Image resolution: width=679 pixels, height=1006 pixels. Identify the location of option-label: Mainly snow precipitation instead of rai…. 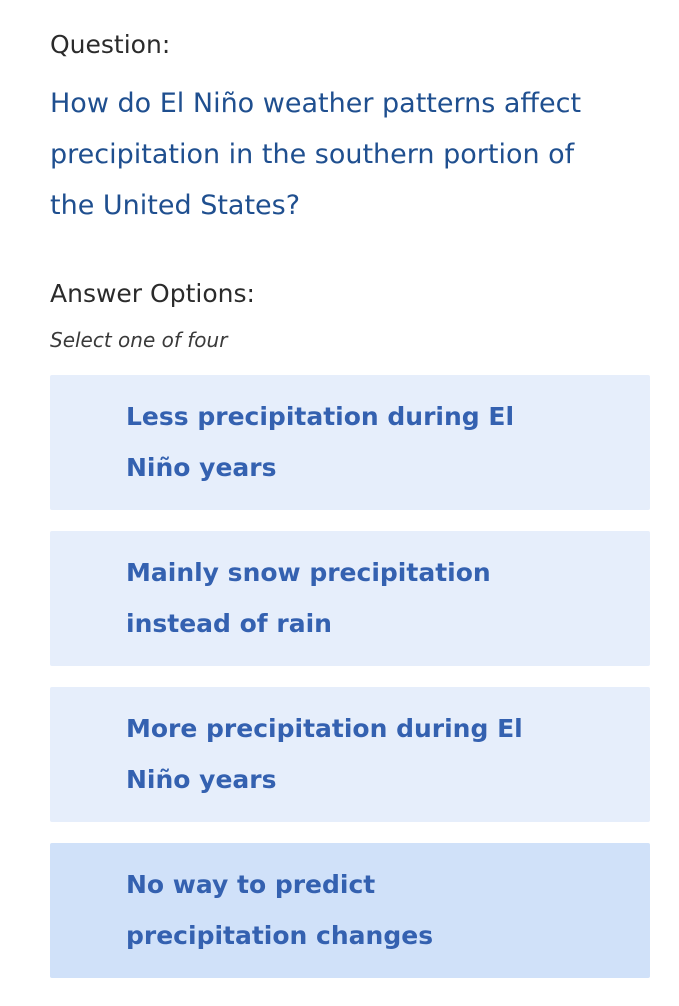
(308, 598).